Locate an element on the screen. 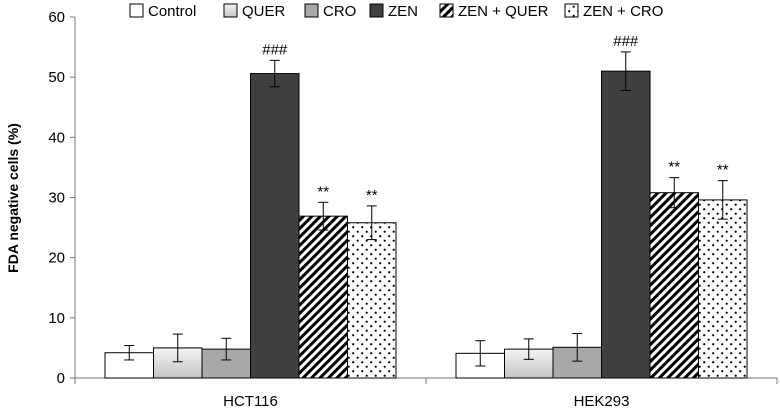 This screenshot has height=413, width=780. y-tick-label: 30 is located at coordinates (56, 198).